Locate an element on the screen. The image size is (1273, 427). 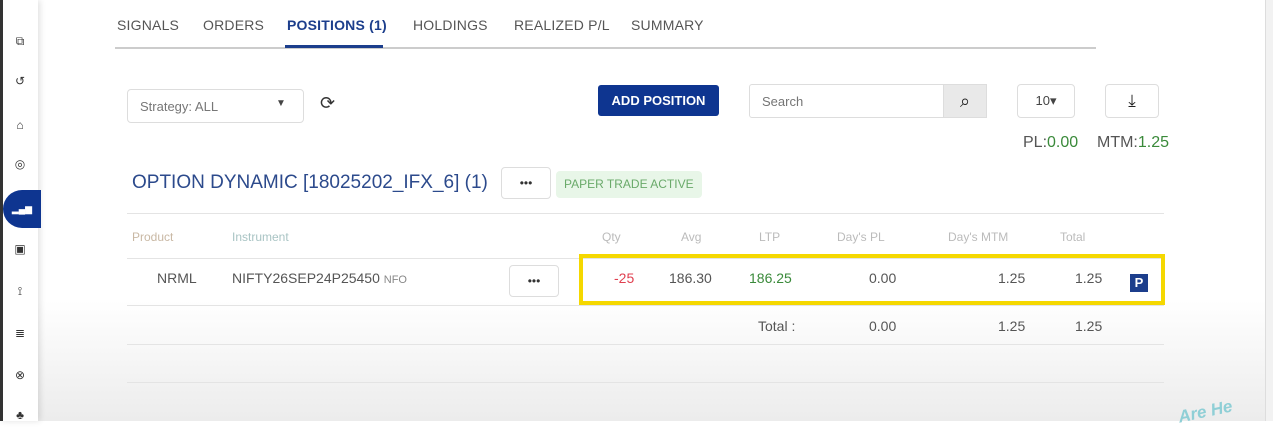
watermark-logo: Are He is located at coordinates (1205, 411).